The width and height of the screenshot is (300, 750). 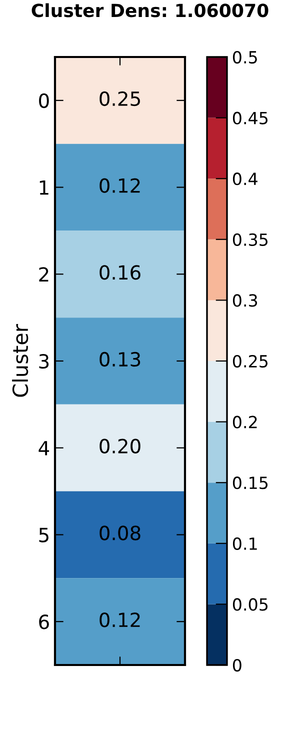 I want to click on y-axis-title: Cluster, so click(x=20, y=360).